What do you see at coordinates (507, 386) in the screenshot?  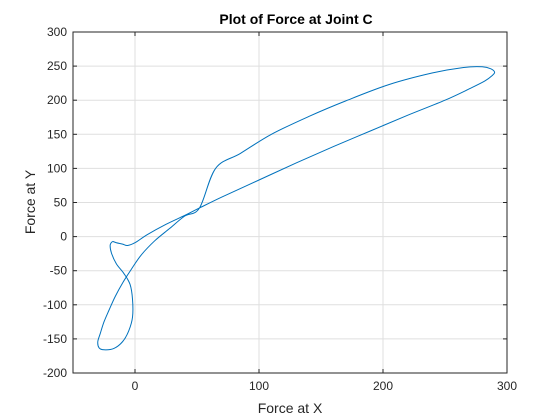 I see `x-tick-label: 300` at bounding box center [507, 386].